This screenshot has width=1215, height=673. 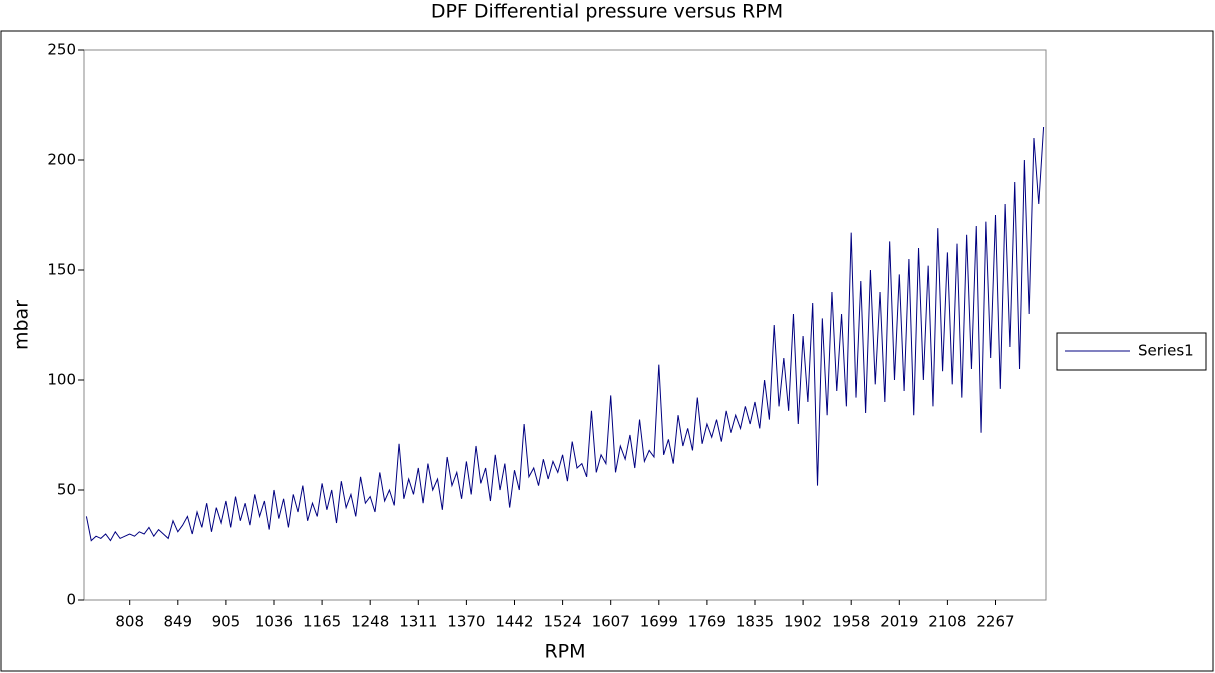 What do you see at coordinates (129, 622) in the screenshot?
I see `x-tick-label: 808` at bounding box center [129, 622].